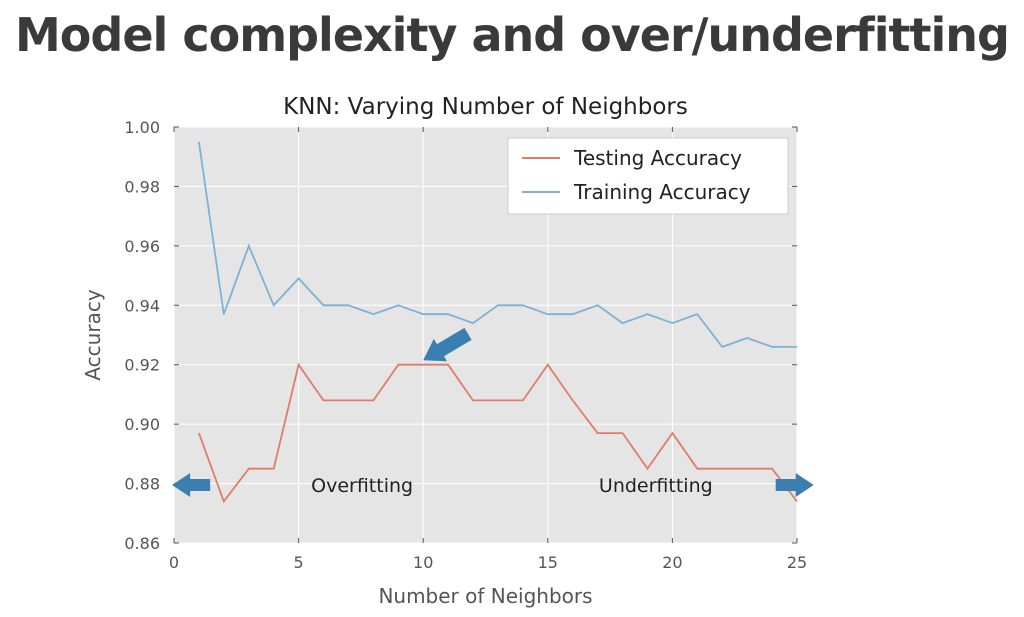 This screenshot has width=1024, height=617. I want to click on legend: Testing Accuracy Training Accuracy, so click(648, 176).